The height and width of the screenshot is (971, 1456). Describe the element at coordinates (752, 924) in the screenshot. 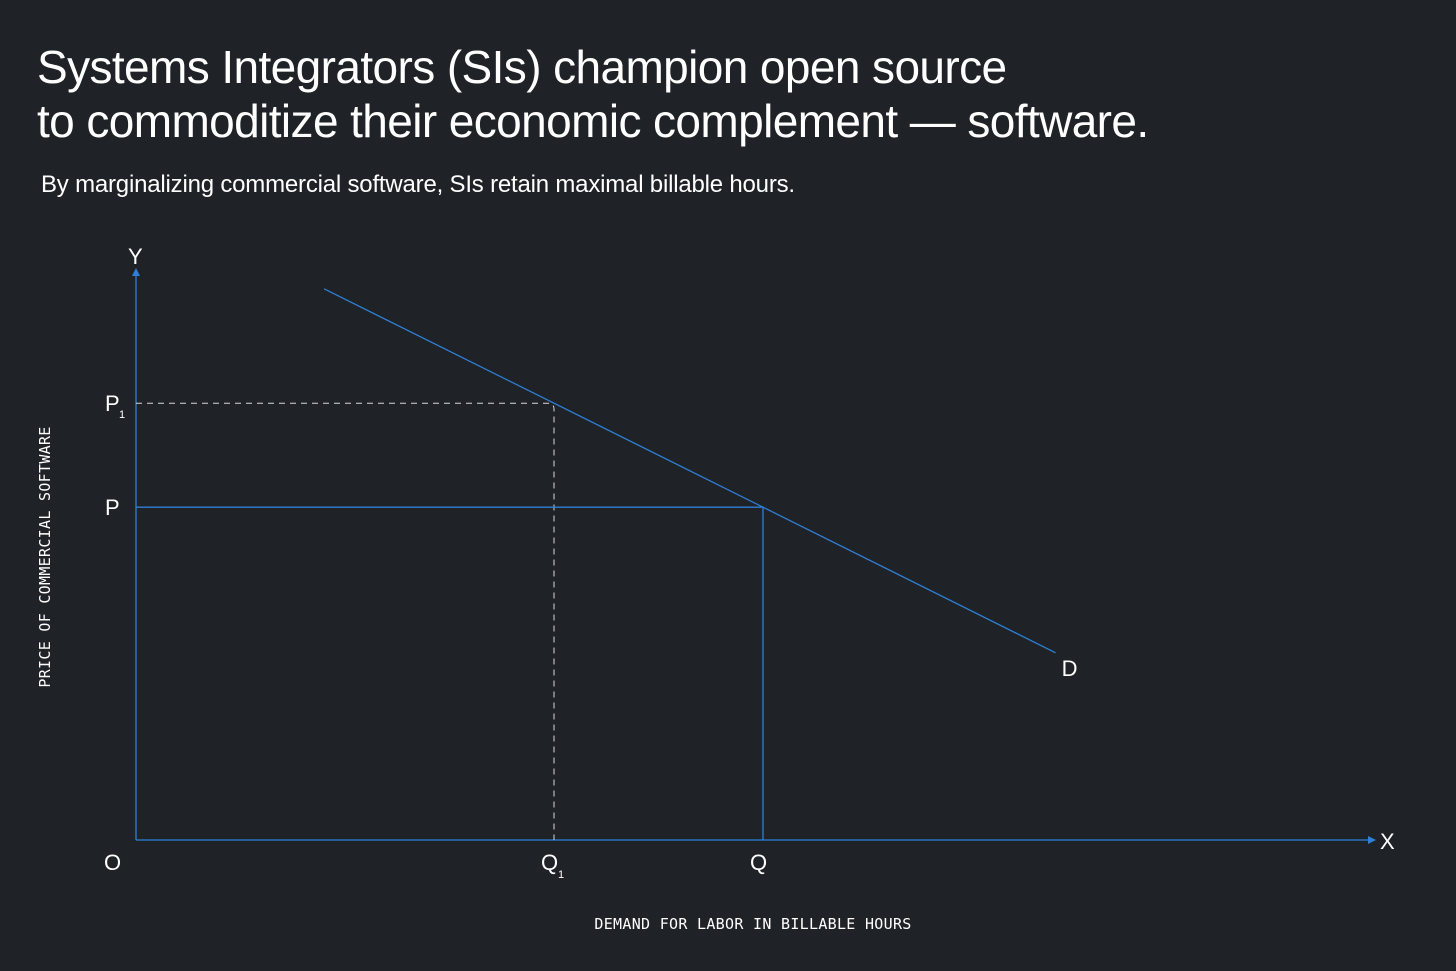

I see `x-axis-title: DEMAND FOR LABOR IN BILLABLE HOURS` at that location.